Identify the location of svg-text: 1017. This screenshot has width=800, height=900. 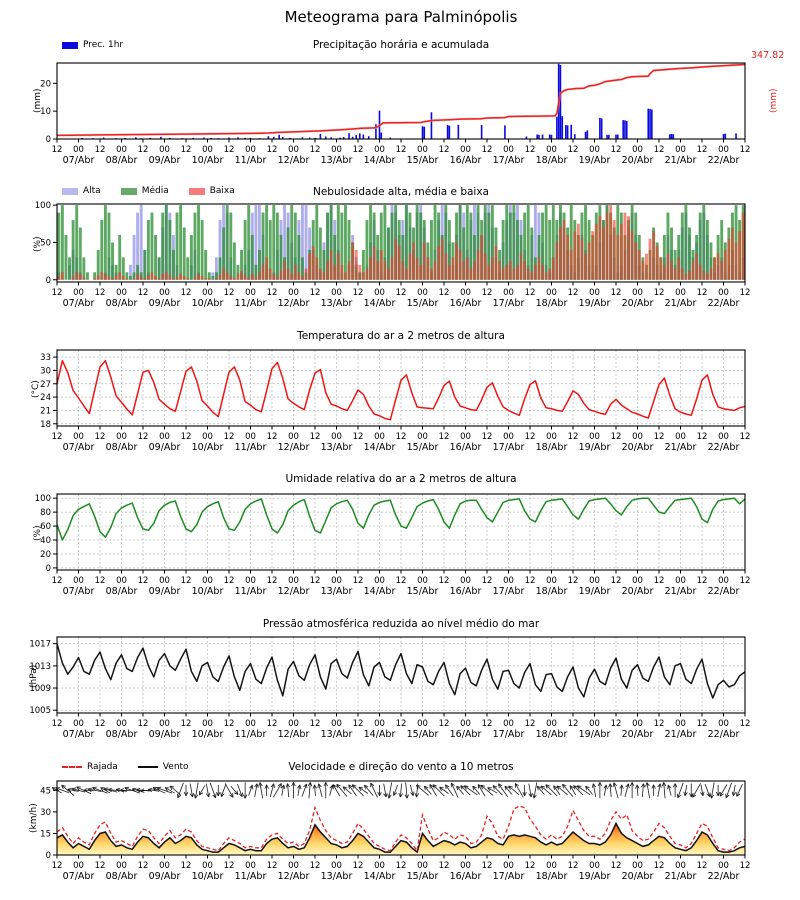
(40, 645).